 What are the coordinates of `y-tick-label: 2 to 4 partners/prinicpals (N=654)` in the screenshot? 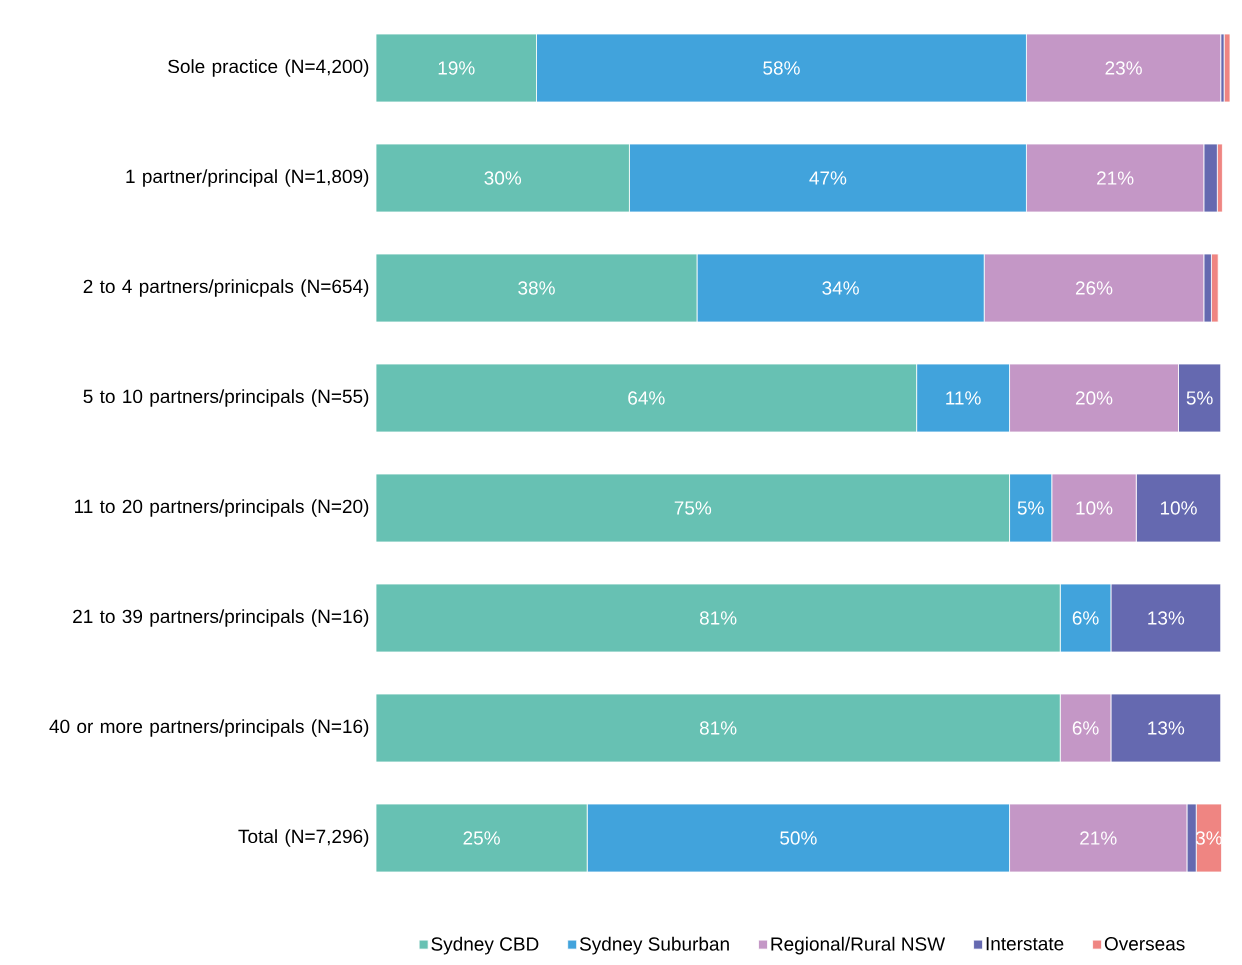 It's located at (226, 288).